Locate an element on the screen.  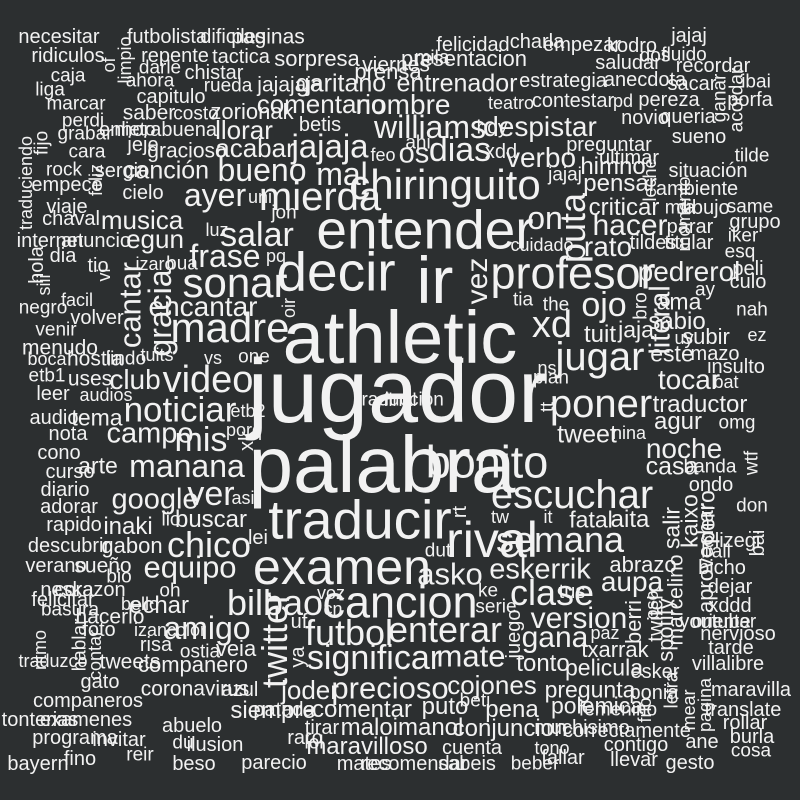
word-omg: omg is located at coordinates (737, 423).